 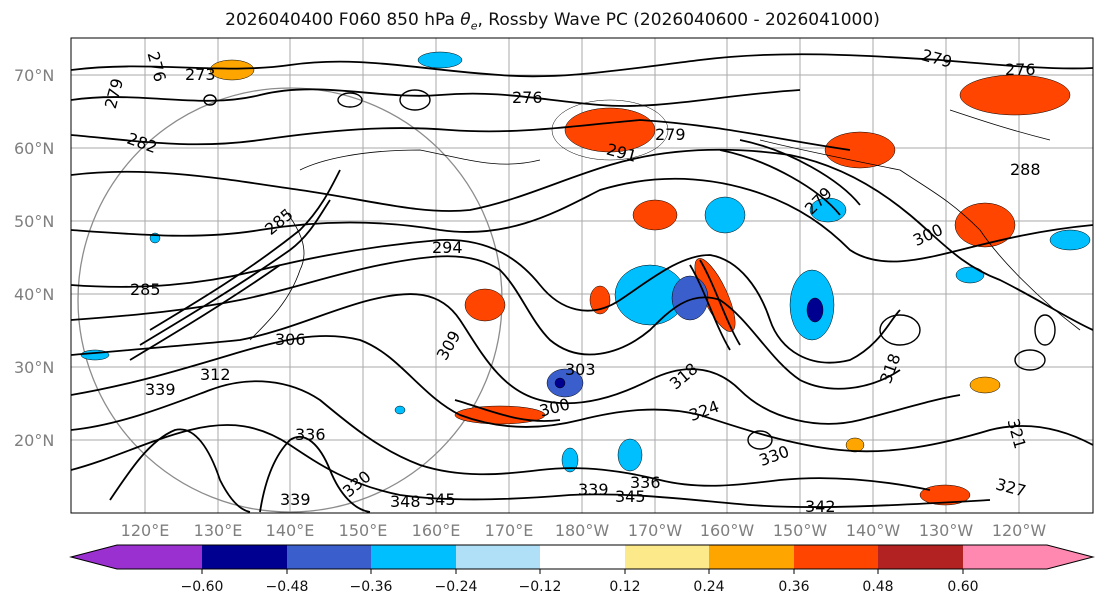 What do you see at coordinates (1070, 557) in the screenshot?
I see `colorbar-high-extend` at bounding box center [1070, 557].